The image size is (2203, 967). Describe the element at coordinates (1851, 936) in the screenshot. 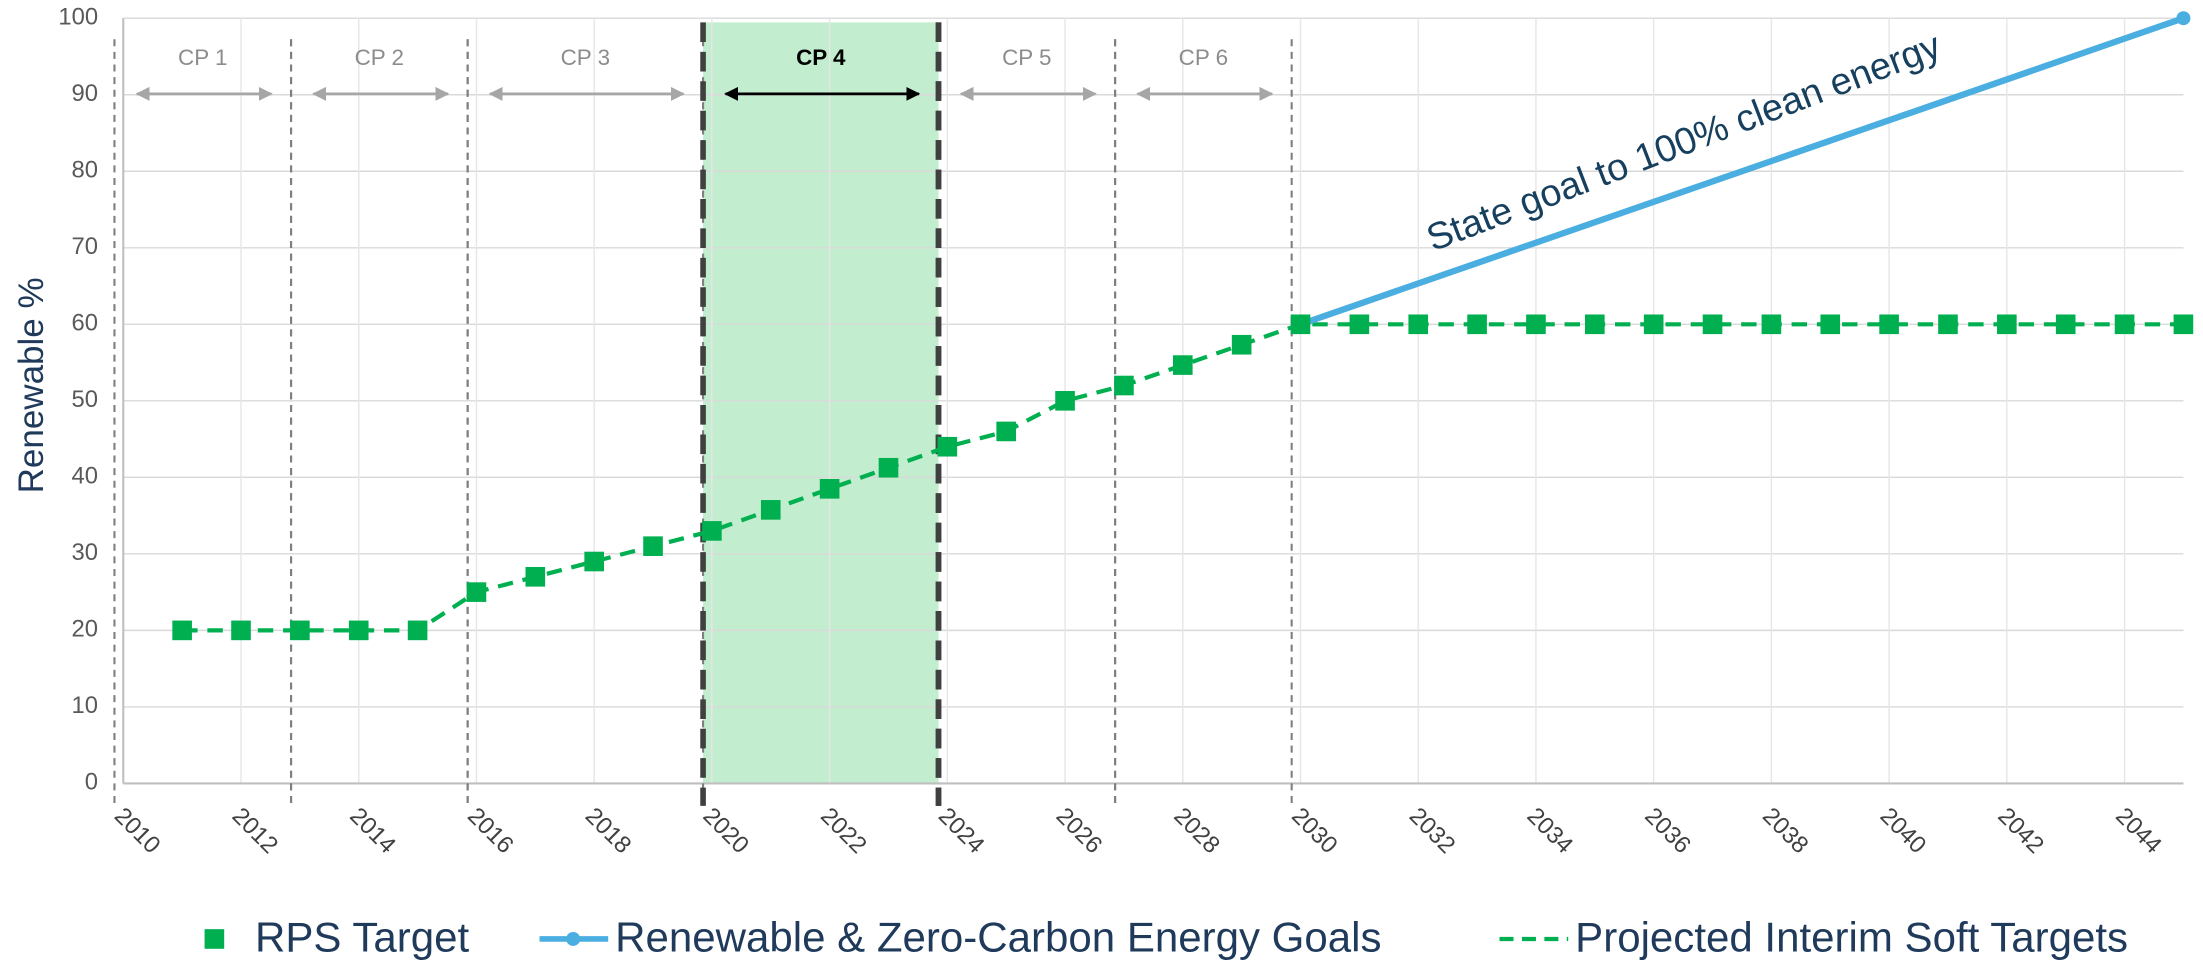

I see `legend-label: Projected Interim Soft Targets` at that location.